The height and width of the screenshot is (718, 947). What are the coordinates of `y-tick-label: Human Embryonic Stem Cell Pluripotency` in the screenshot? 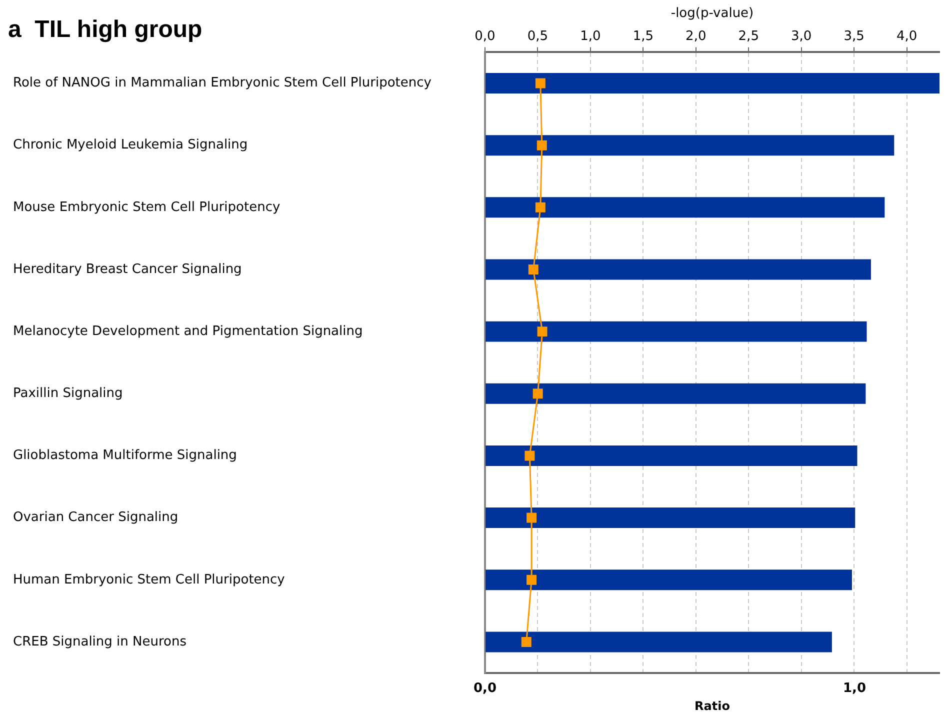 It's located at (149, 580).